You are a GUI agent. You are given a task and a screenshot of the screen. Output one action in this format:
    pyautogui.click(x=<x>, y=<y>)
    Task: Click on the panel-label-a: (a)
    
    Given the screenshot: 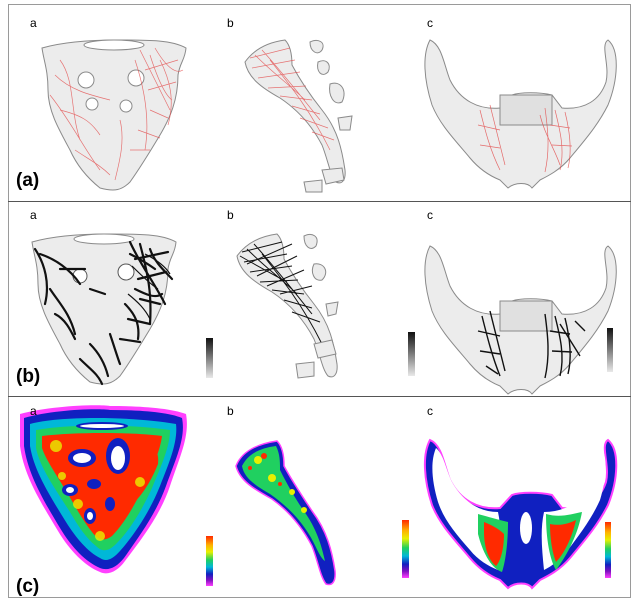 What is the action you would take?
    pyautogui.click(x=28, y=180)
    